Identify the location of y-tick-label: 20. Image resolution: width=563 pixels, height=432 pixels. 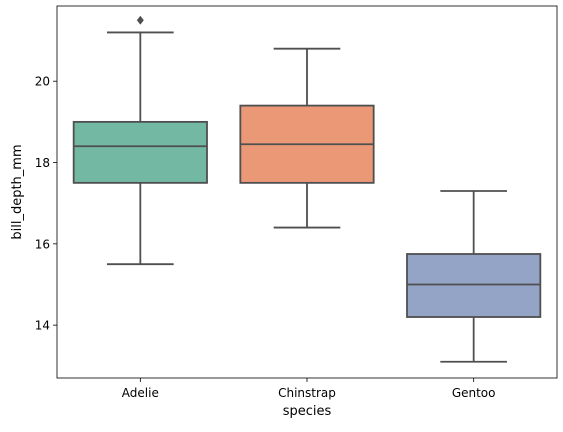
(42, 82).